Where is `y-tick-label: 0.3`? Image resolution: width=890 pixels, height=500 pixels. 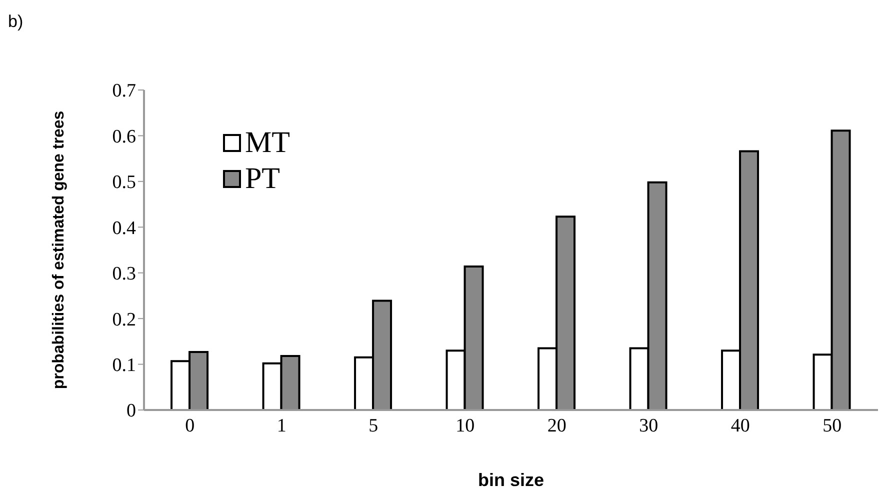 y-tick-label: 0.3 is located at coordinates (124, 274).